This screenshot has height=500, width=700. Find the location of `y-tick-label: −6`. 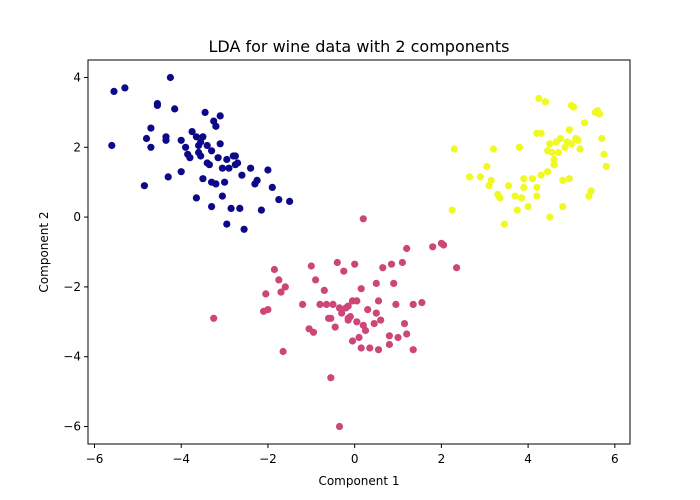

y-tick-label: −6 is located at coordinates (72, 427).